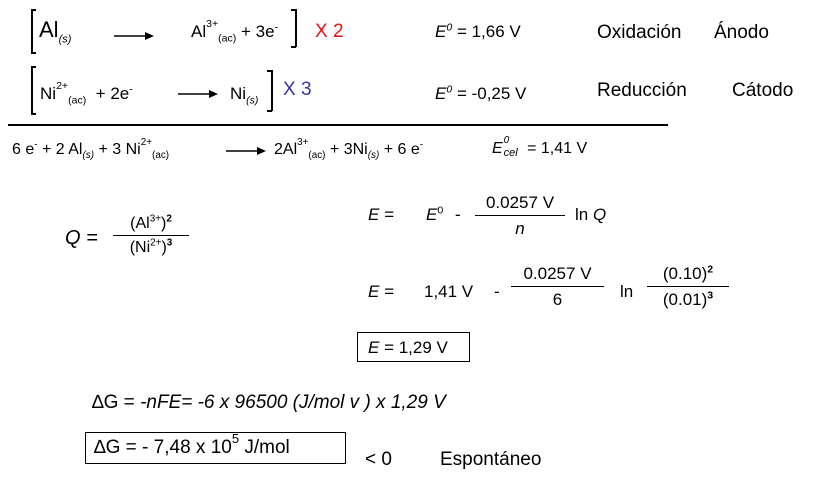 This screenshot has height=483, width=816. I want to click on reaction2-potential: E0 = -0,25 V, so click(481, 93).